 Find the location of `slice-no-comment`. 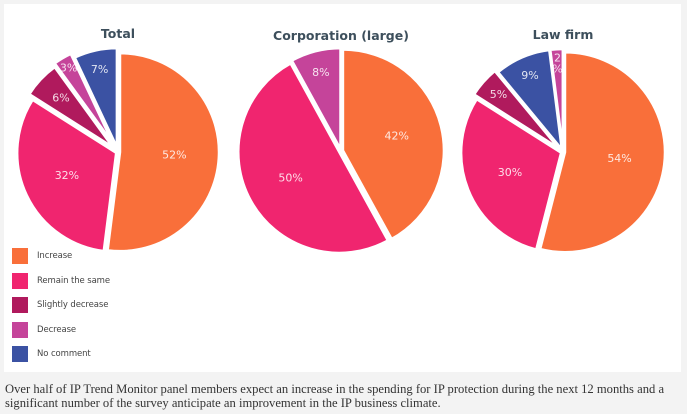

slice-no-comment is located at coordinates (96, 97).